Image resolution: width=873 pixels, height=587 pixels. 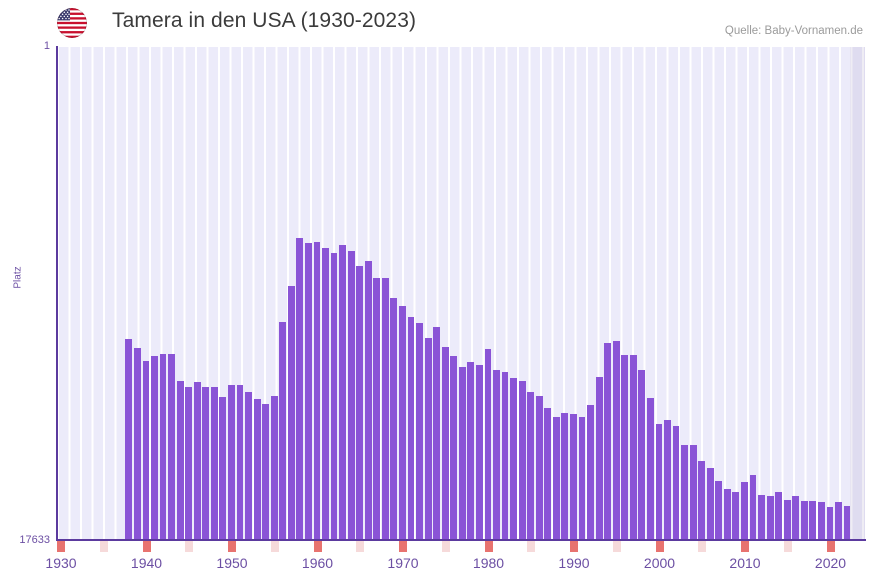 I want to click on bar-2005, so click(x=702, y=500).